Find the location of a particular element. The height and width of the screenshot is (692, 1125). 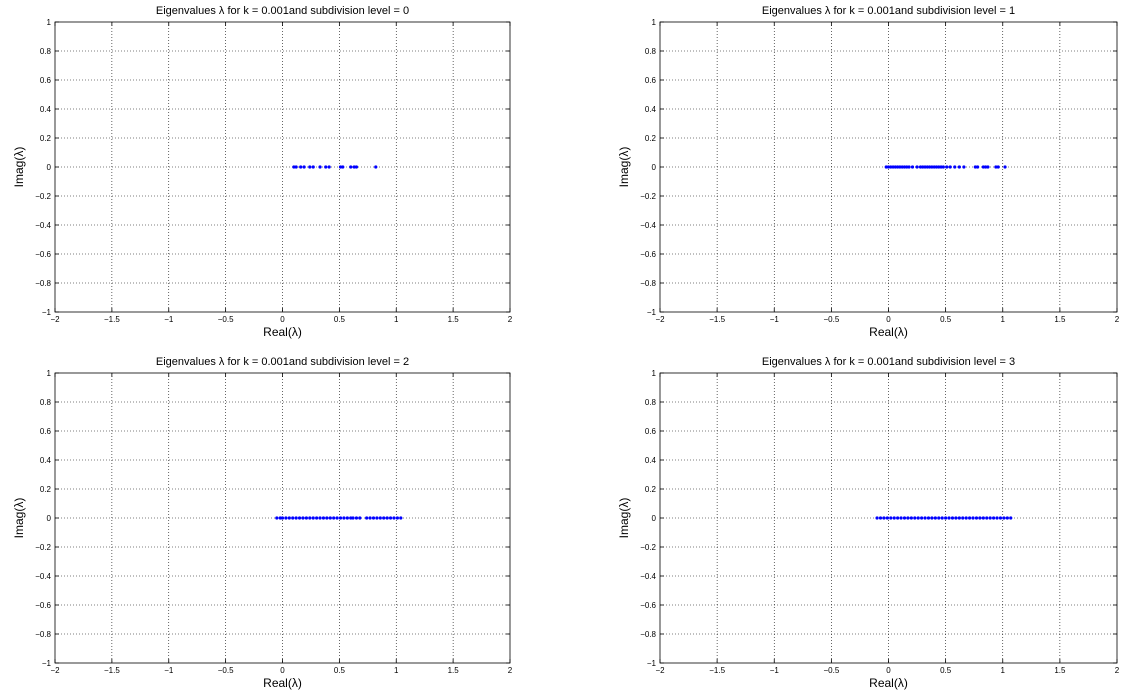

y-tick-label: 0.2 is located at coordinates (46, 489).